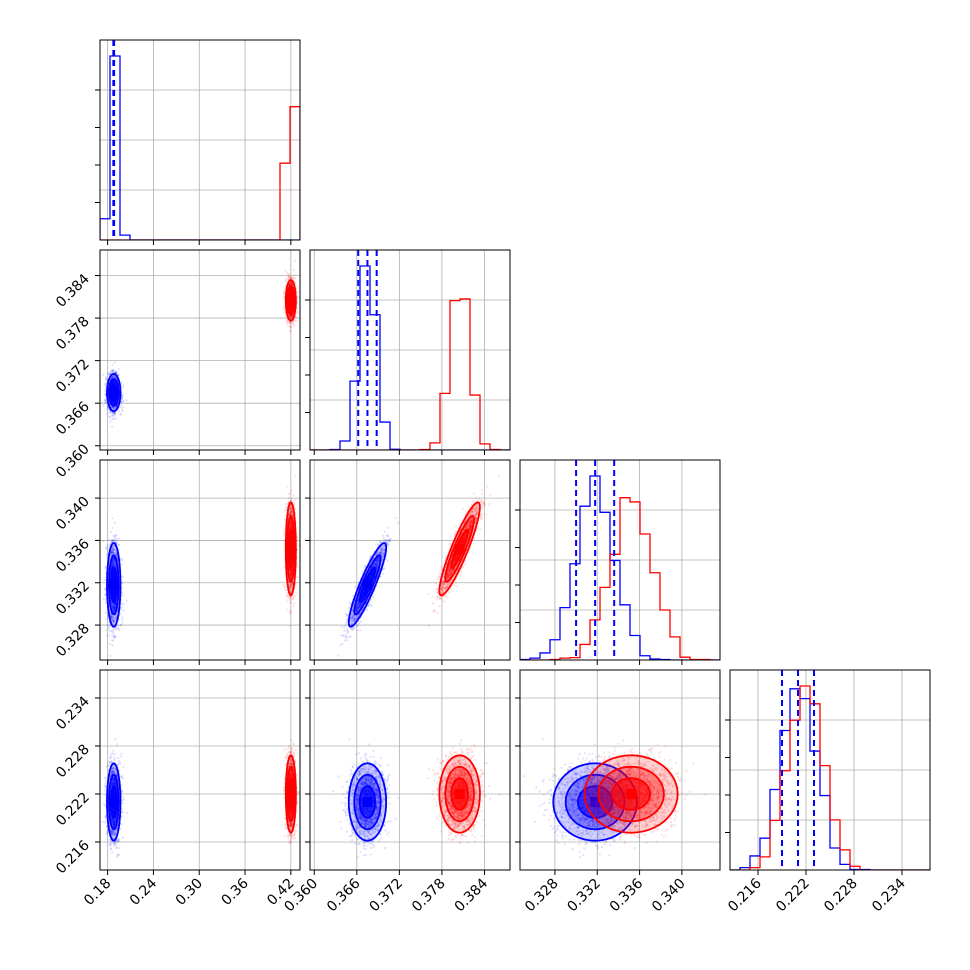 The width and height of the screenshot is (970, 970). Describe the element at coordinates (410, 357) in the screenshot. I see `histogram-blue` at that location.